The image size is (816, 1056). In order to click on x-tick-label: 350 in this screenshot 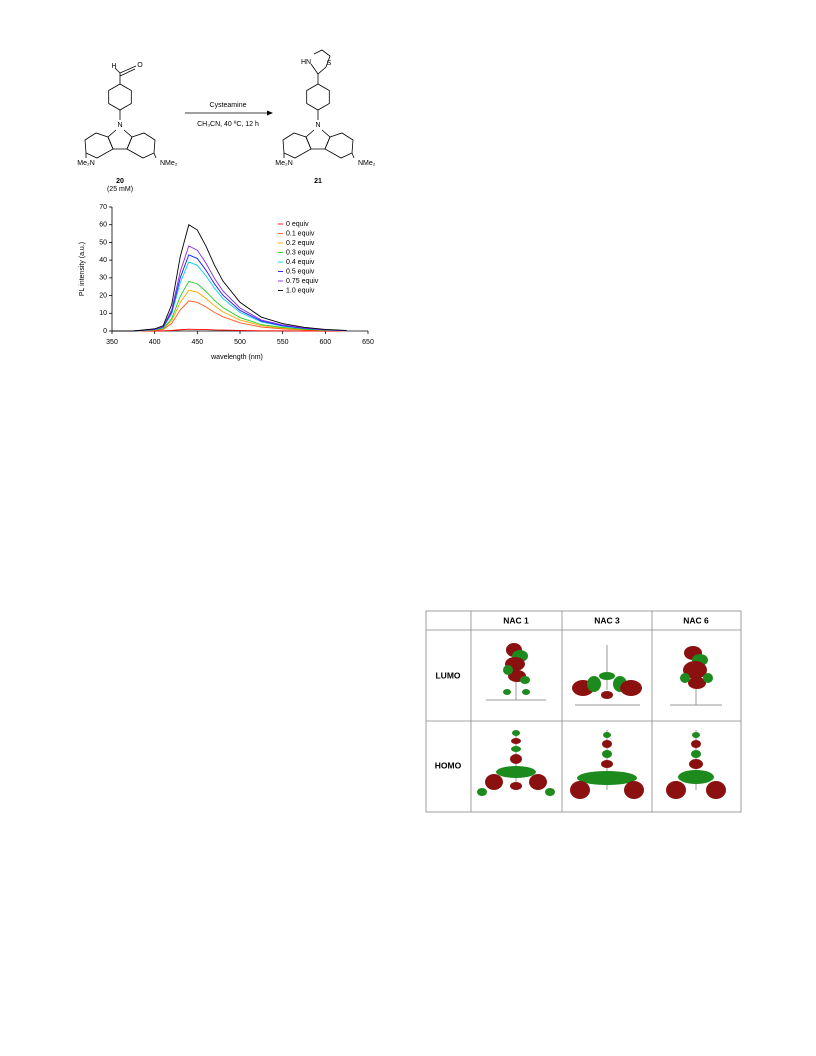, I will do `click(112, 342)`.